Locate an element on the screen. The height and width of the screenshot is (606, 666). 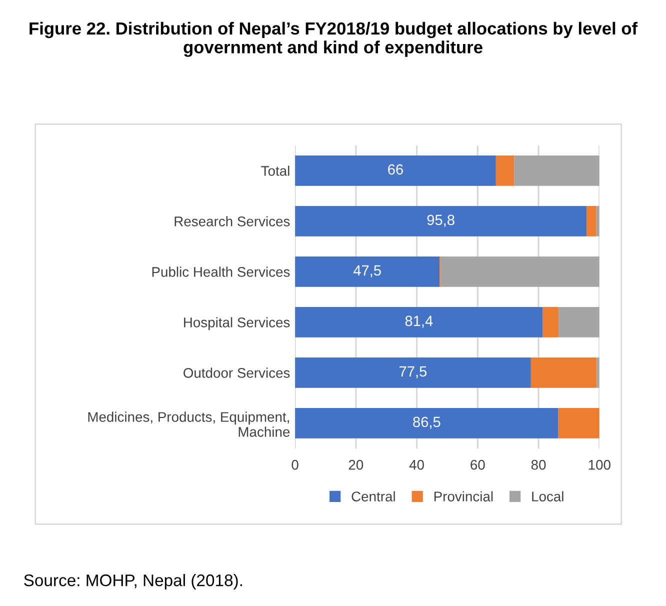
x-tick-label: 40 is located at coordinates (416, 465).